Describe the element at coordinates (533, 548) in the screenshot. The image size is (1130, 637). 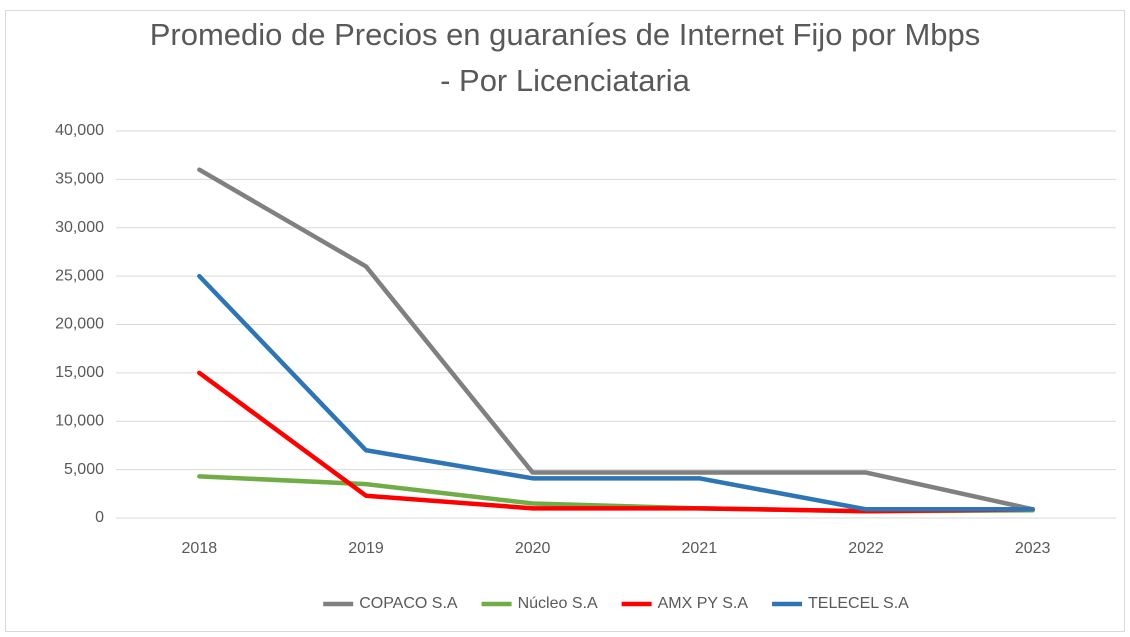
I see `x-tick-label: 2020` at that location.